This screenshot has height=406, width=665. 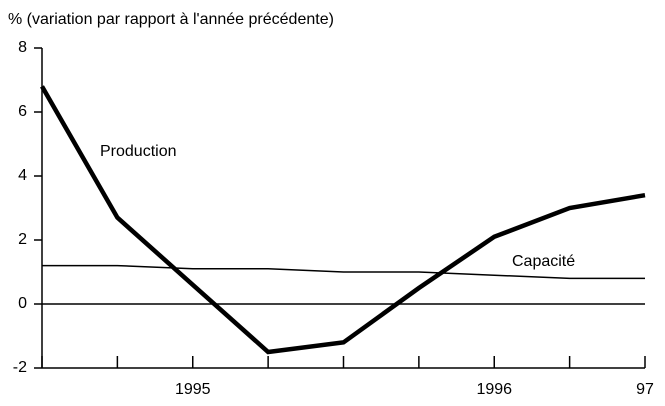 What do you see at coordinates (22, 47) in the screenshot?
I see `y-tick-label: 8` at bounding box center [22, 47].